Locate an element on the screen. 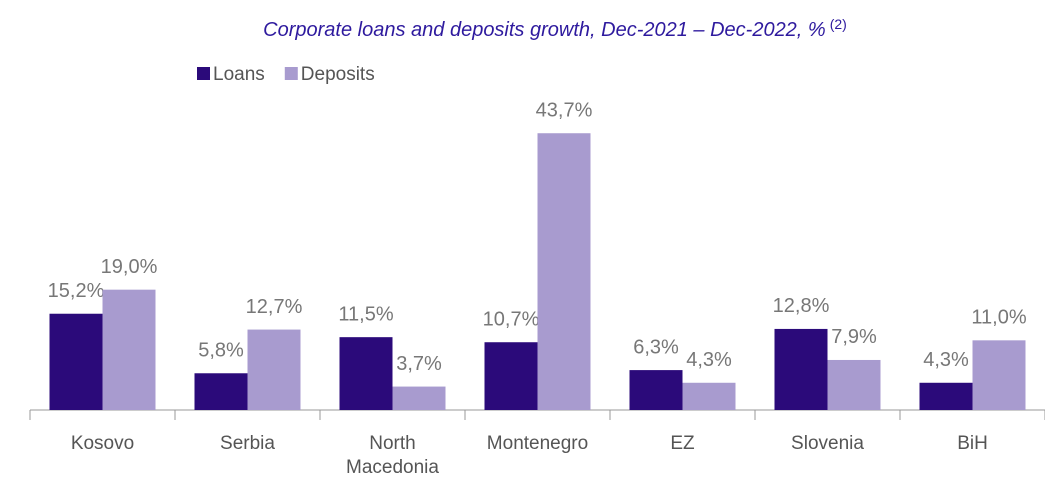  title-superscript: (2) is located at coordinates (838, 24).